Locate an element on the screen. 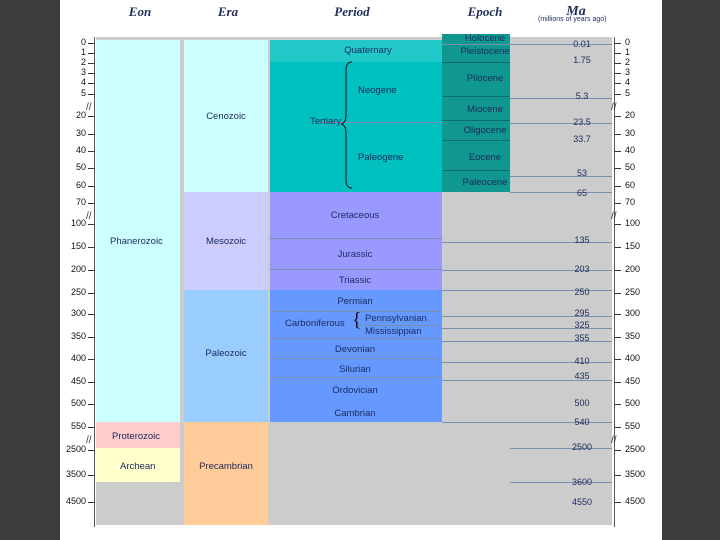  axis-tick-label: 4500 is located at coordinates (75, 501).